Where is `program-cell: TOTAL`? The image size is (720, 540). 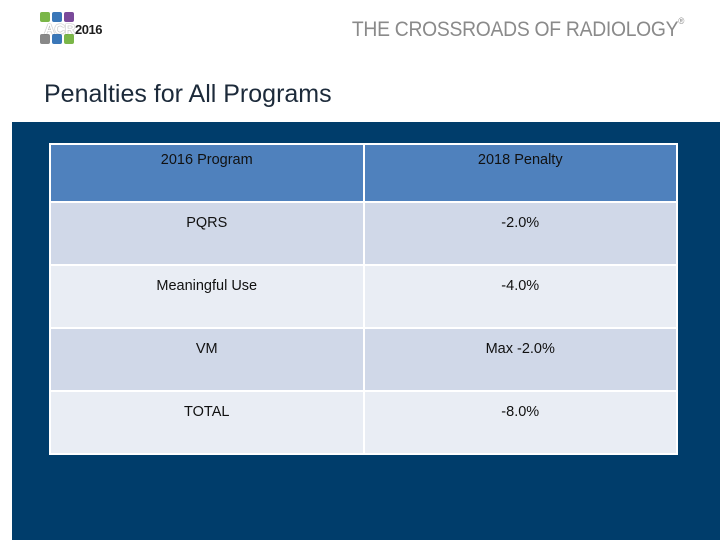
program-cell: TOTAL is located at coordinates (207, 422).